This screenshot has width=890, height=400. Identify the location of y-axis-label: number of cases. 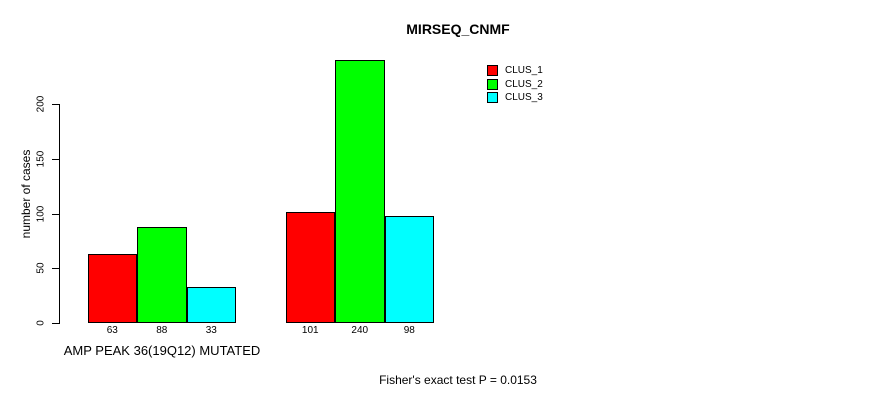
(26, 194).